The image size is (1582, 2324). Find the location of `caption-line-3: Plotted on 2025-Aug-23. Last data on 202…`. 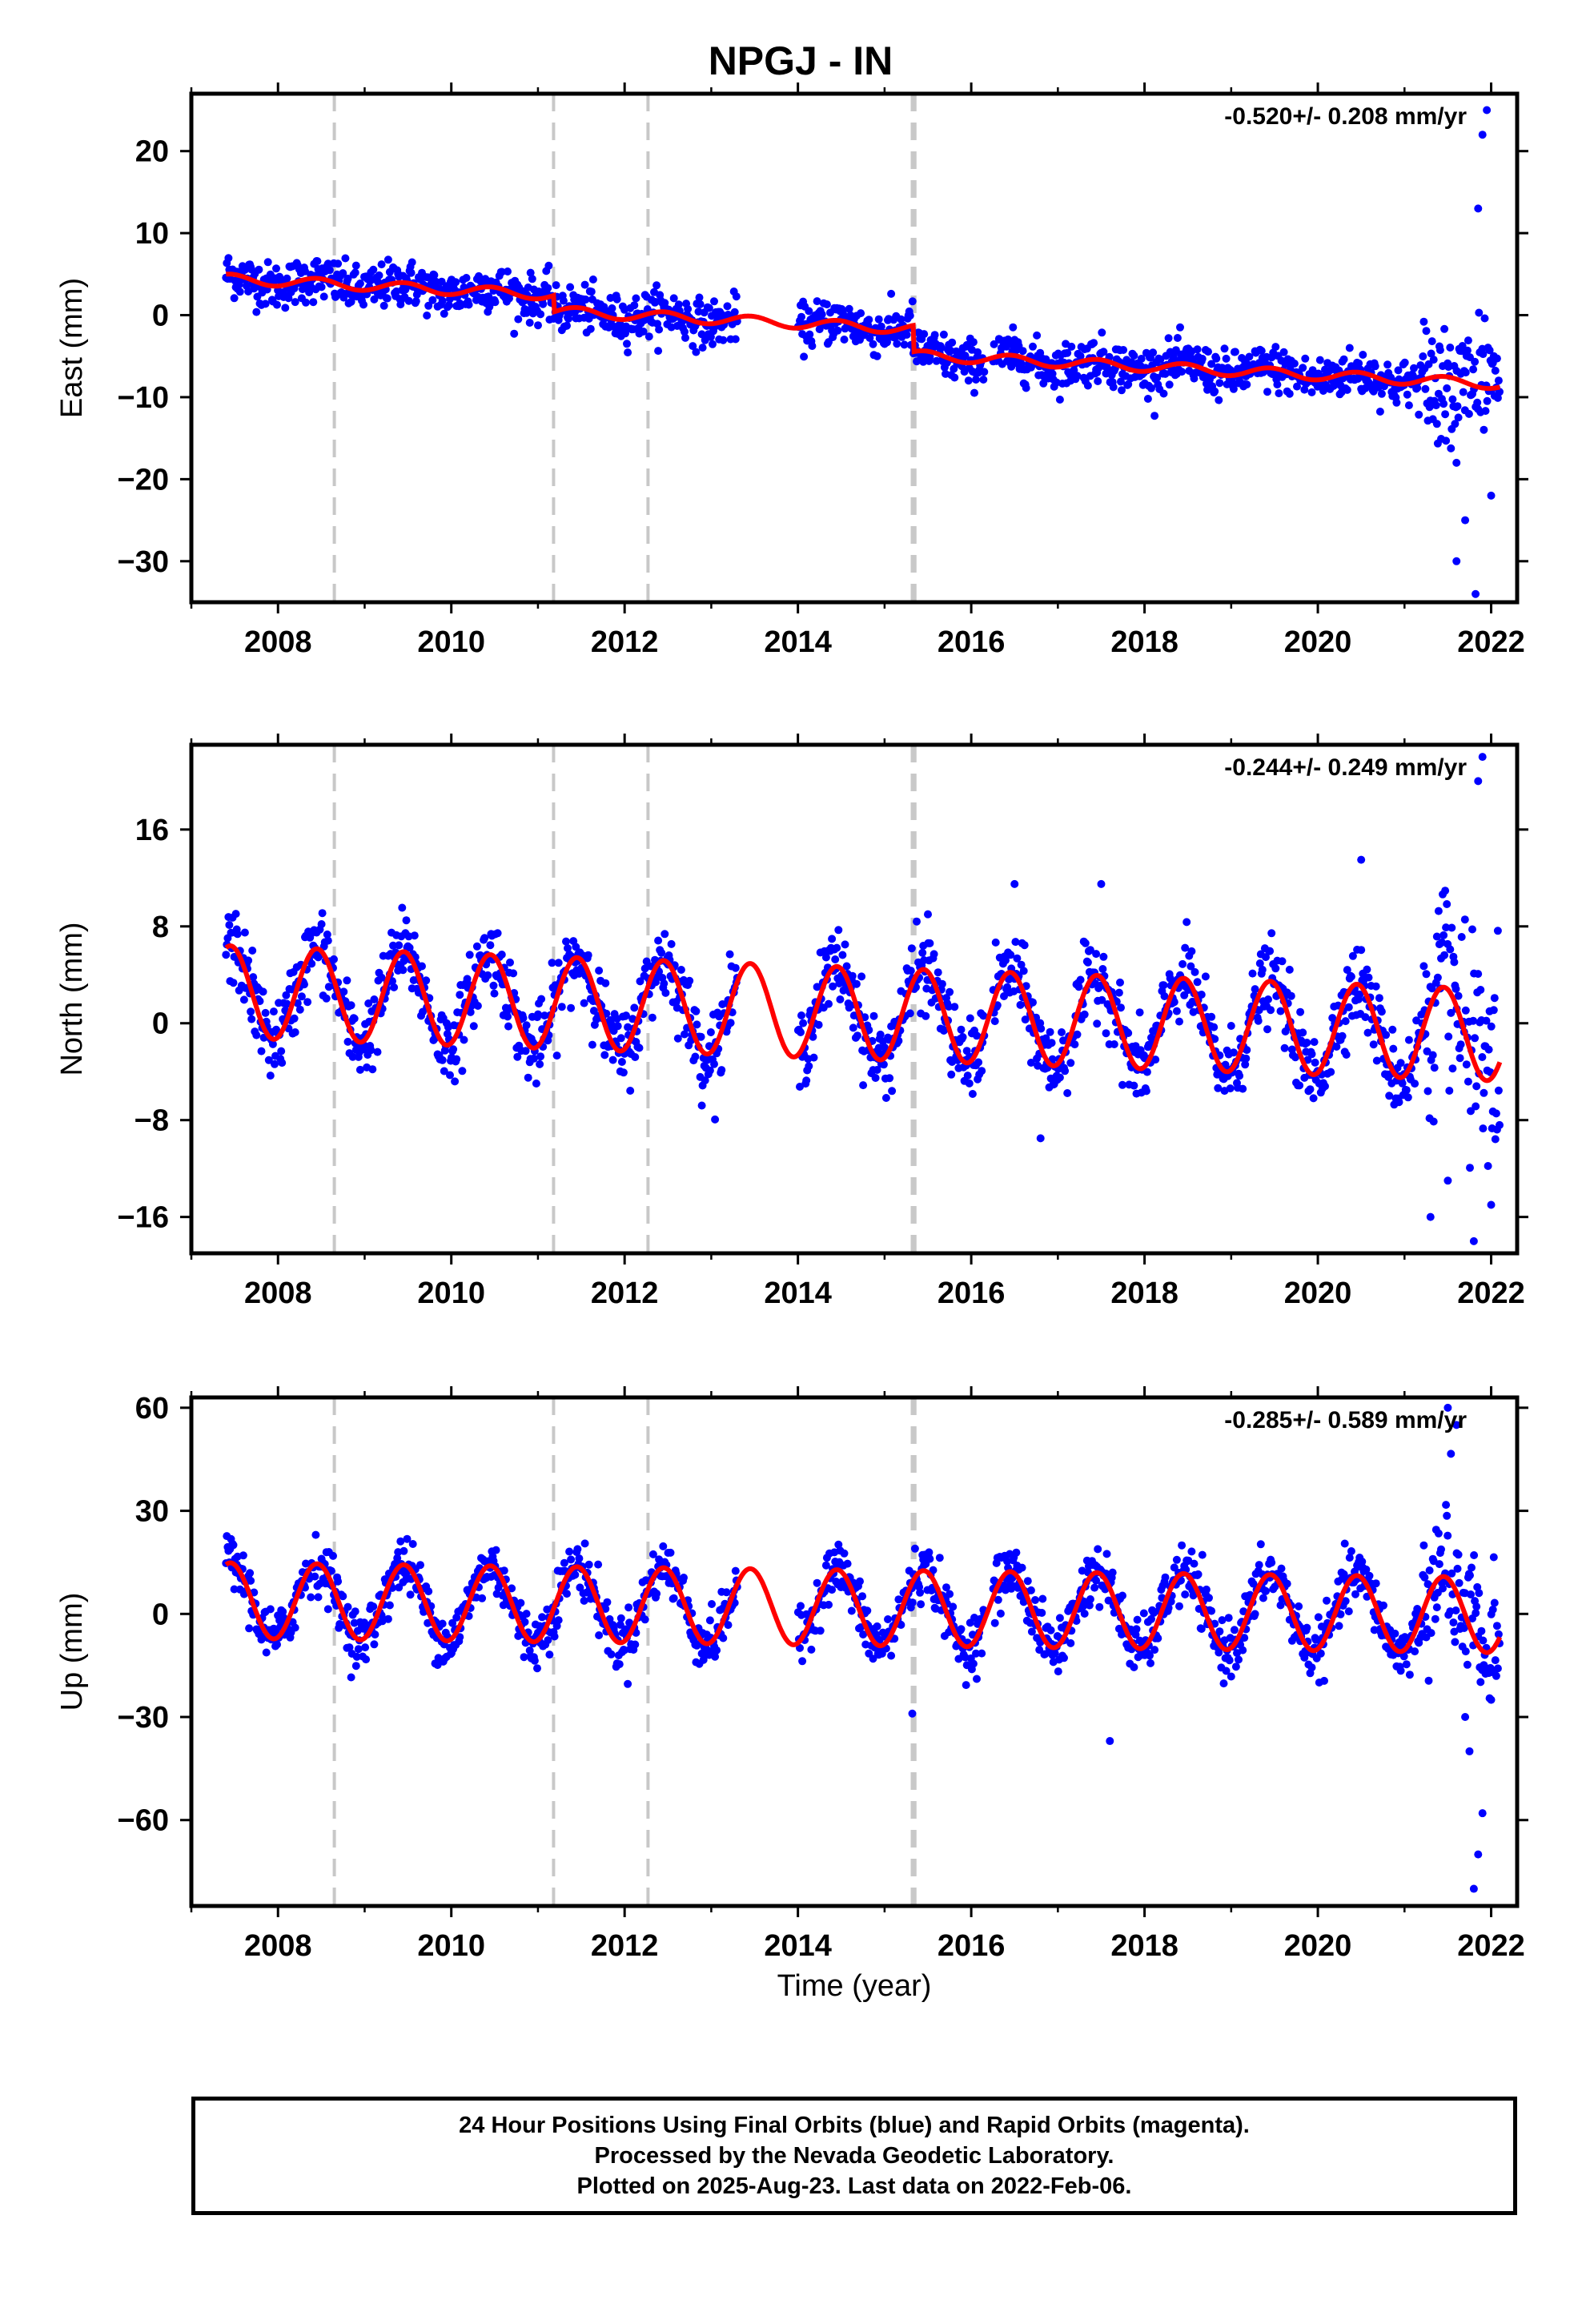

caption-line-3: Plotted on 2025-Aug-23. Last data on 202… is located at coordinates (854, 2186).